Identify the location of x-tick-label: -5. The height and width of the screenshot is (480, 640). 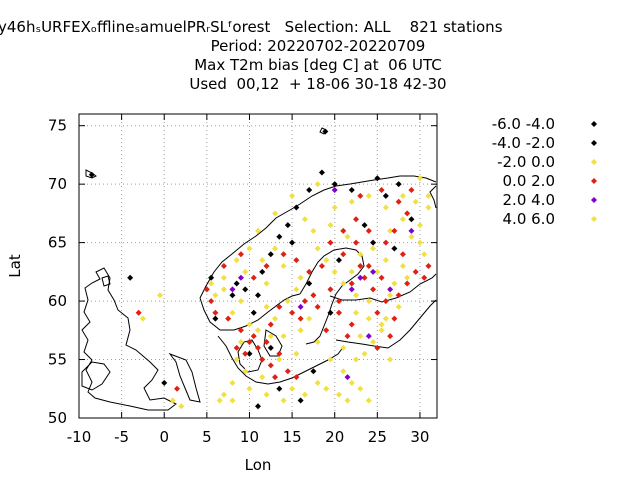
(121, 437).